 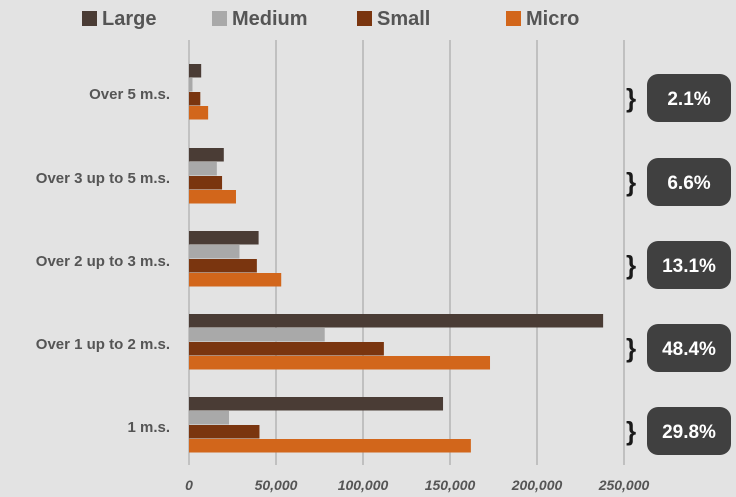 I want to click on category-label: Over 3 up to 5 m.s., so click(x=103, y=178).